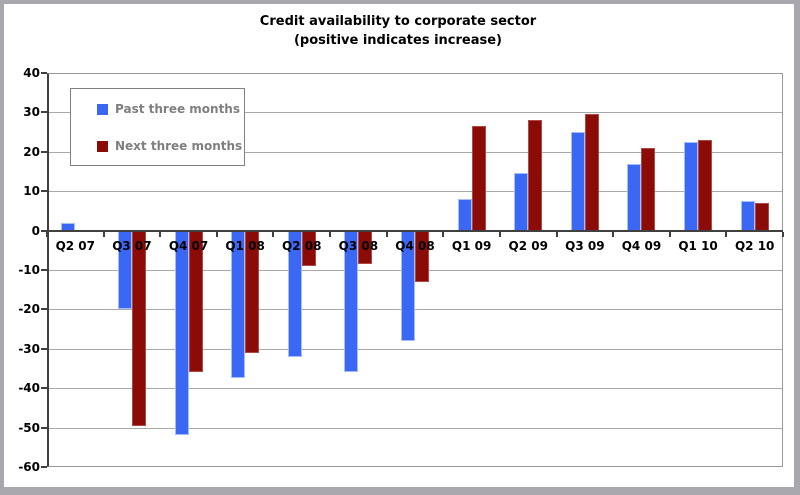  What do you see at coordinates (471, 245) in the screenshot?
I see `x-axis-label-Q1-09: Q1 09` at bounding box center [471, 245].